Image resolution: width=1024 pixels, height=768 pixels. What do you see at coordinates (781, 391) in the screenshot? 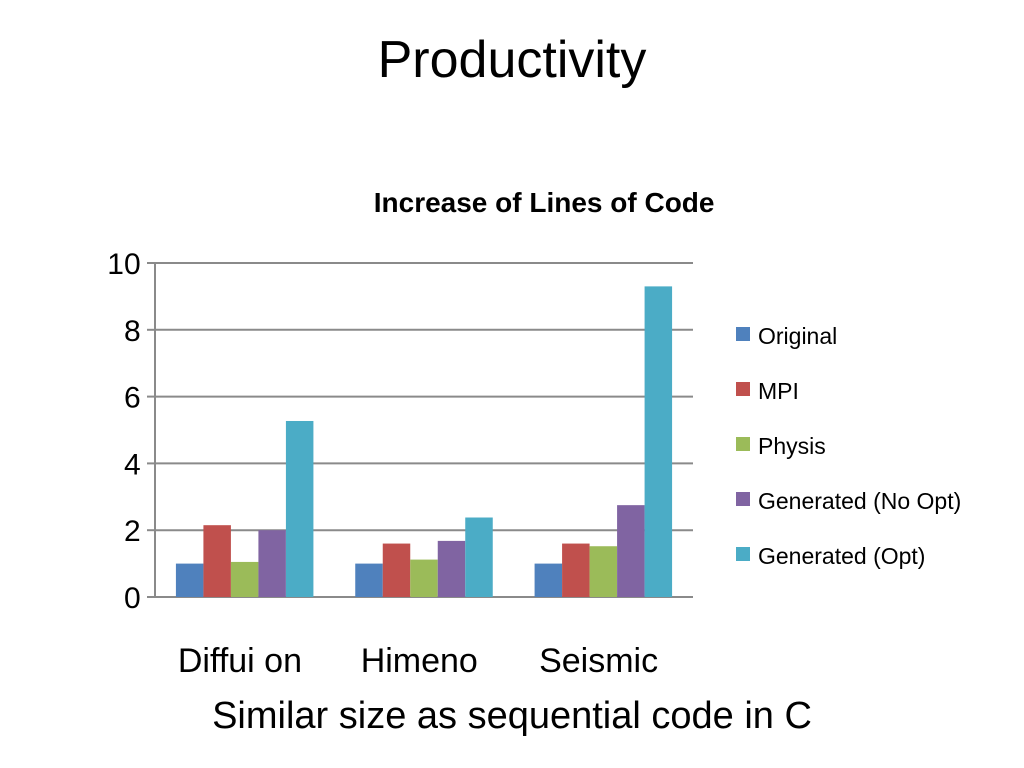
I see `legend-label: MPI` at bounding box center [781, 391].